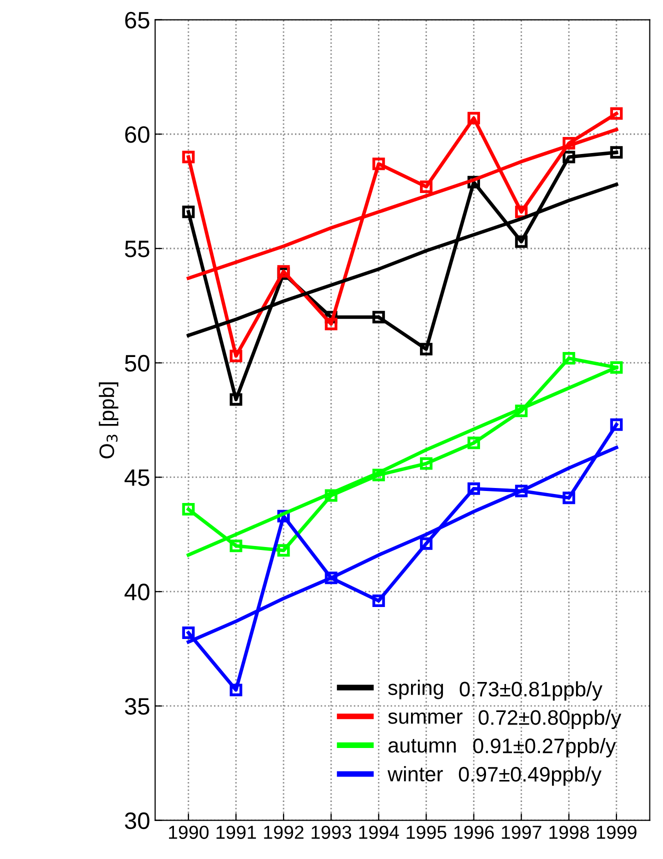  Describe the element at coordinates (137, 821) in the screenshot. I see `y-tick-label: 30` at that location.